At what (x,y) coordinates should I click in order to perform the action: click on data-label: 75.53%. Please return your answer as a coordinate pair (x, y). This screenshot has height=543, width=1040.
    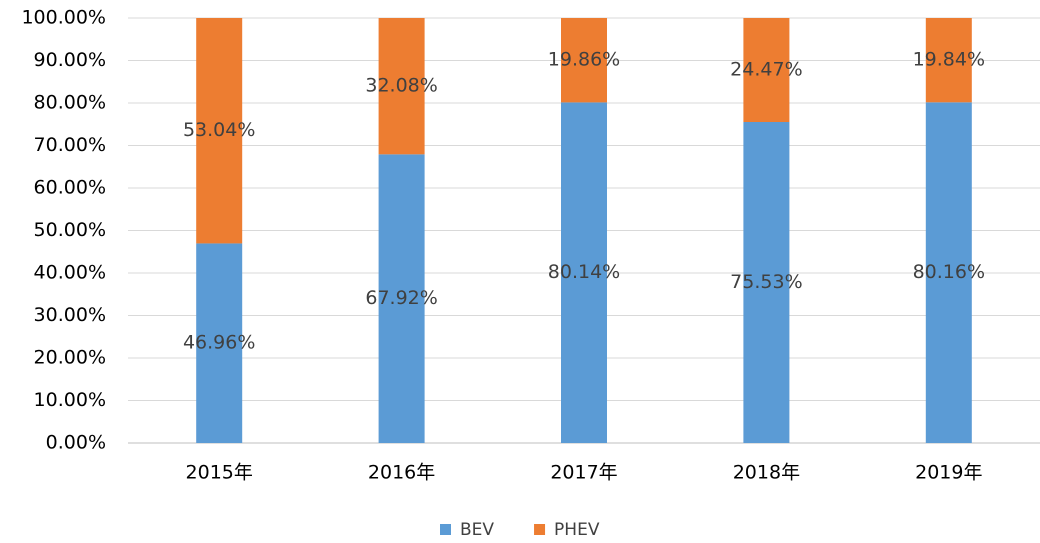
    Looking at the image, I should click on (766, 282).